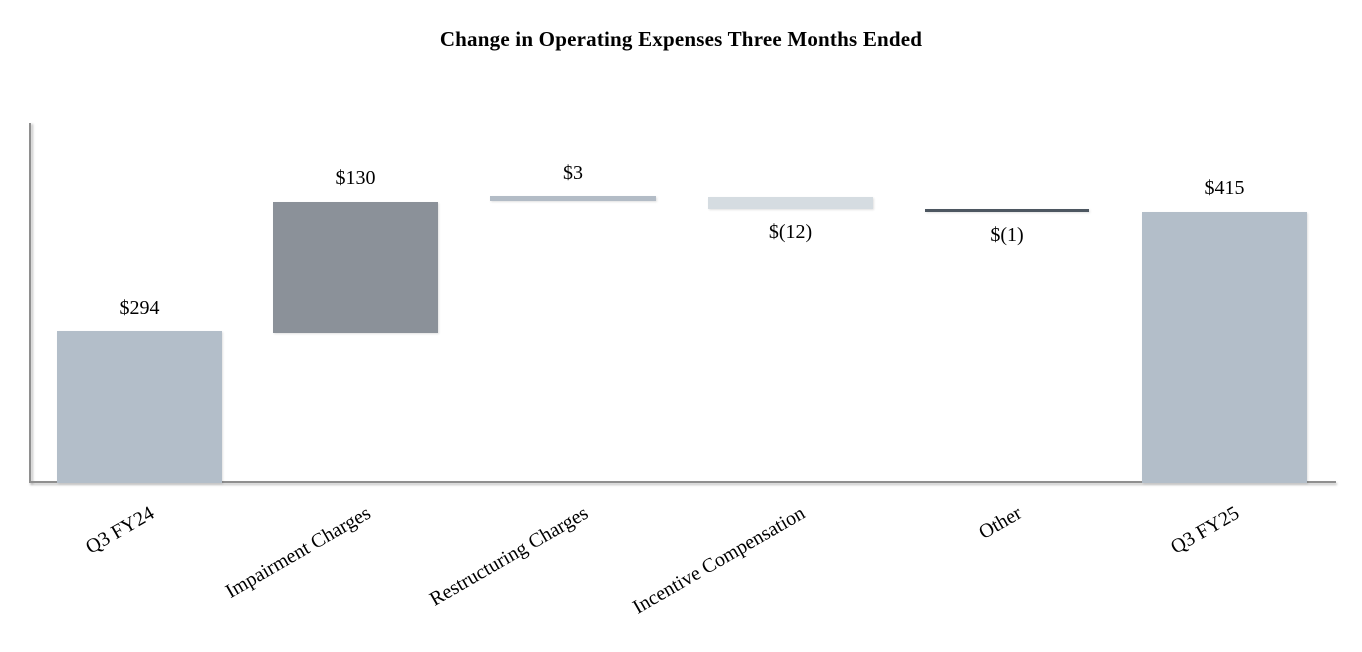 The width and height of the screenshot is (1362, 652). What do you see at coordinates (682, 482) in the screenshot?
I see `x-axis-line` at bounding box center [682, 482].